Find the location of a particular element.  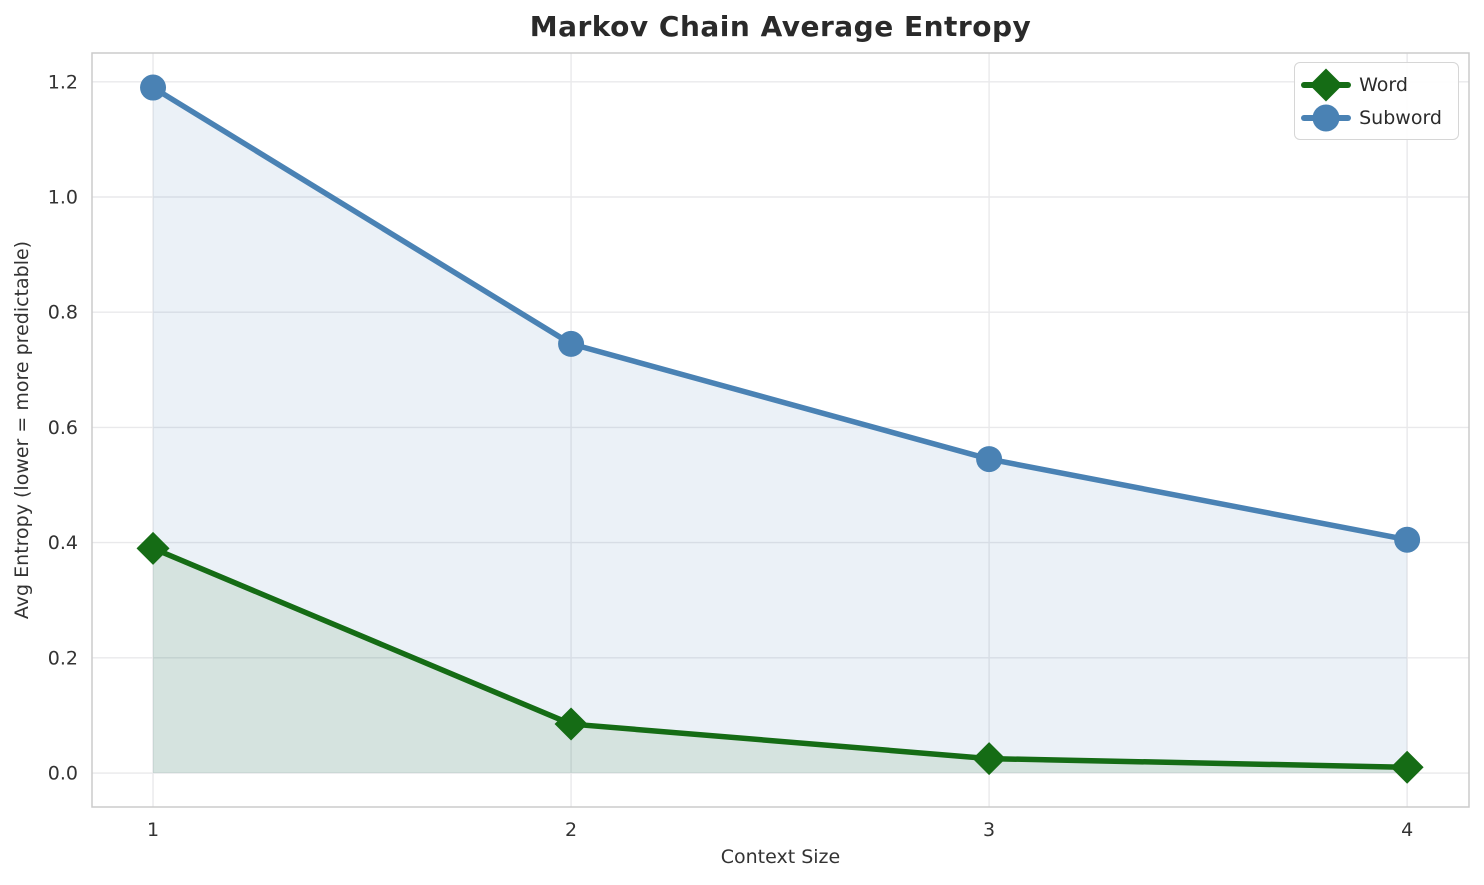

y-tick-label: 0.2 is located at coordinates (63, 658).